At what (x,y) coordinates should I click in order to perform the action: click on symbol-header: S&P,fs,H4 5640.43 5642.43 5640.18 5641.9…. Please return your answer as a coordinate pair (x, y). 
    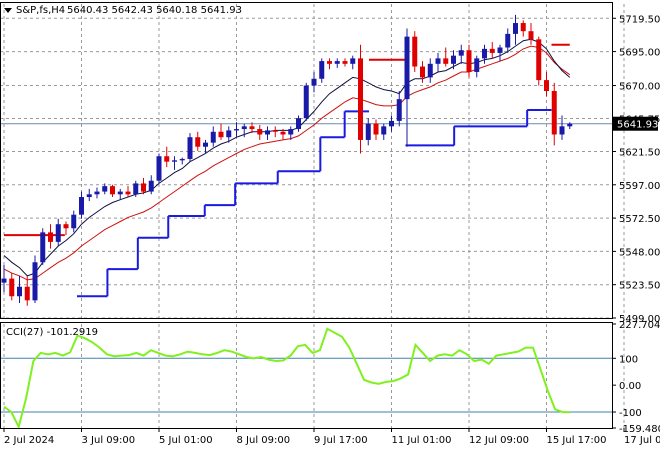
    Looking at the image, I should click on (123, 10).